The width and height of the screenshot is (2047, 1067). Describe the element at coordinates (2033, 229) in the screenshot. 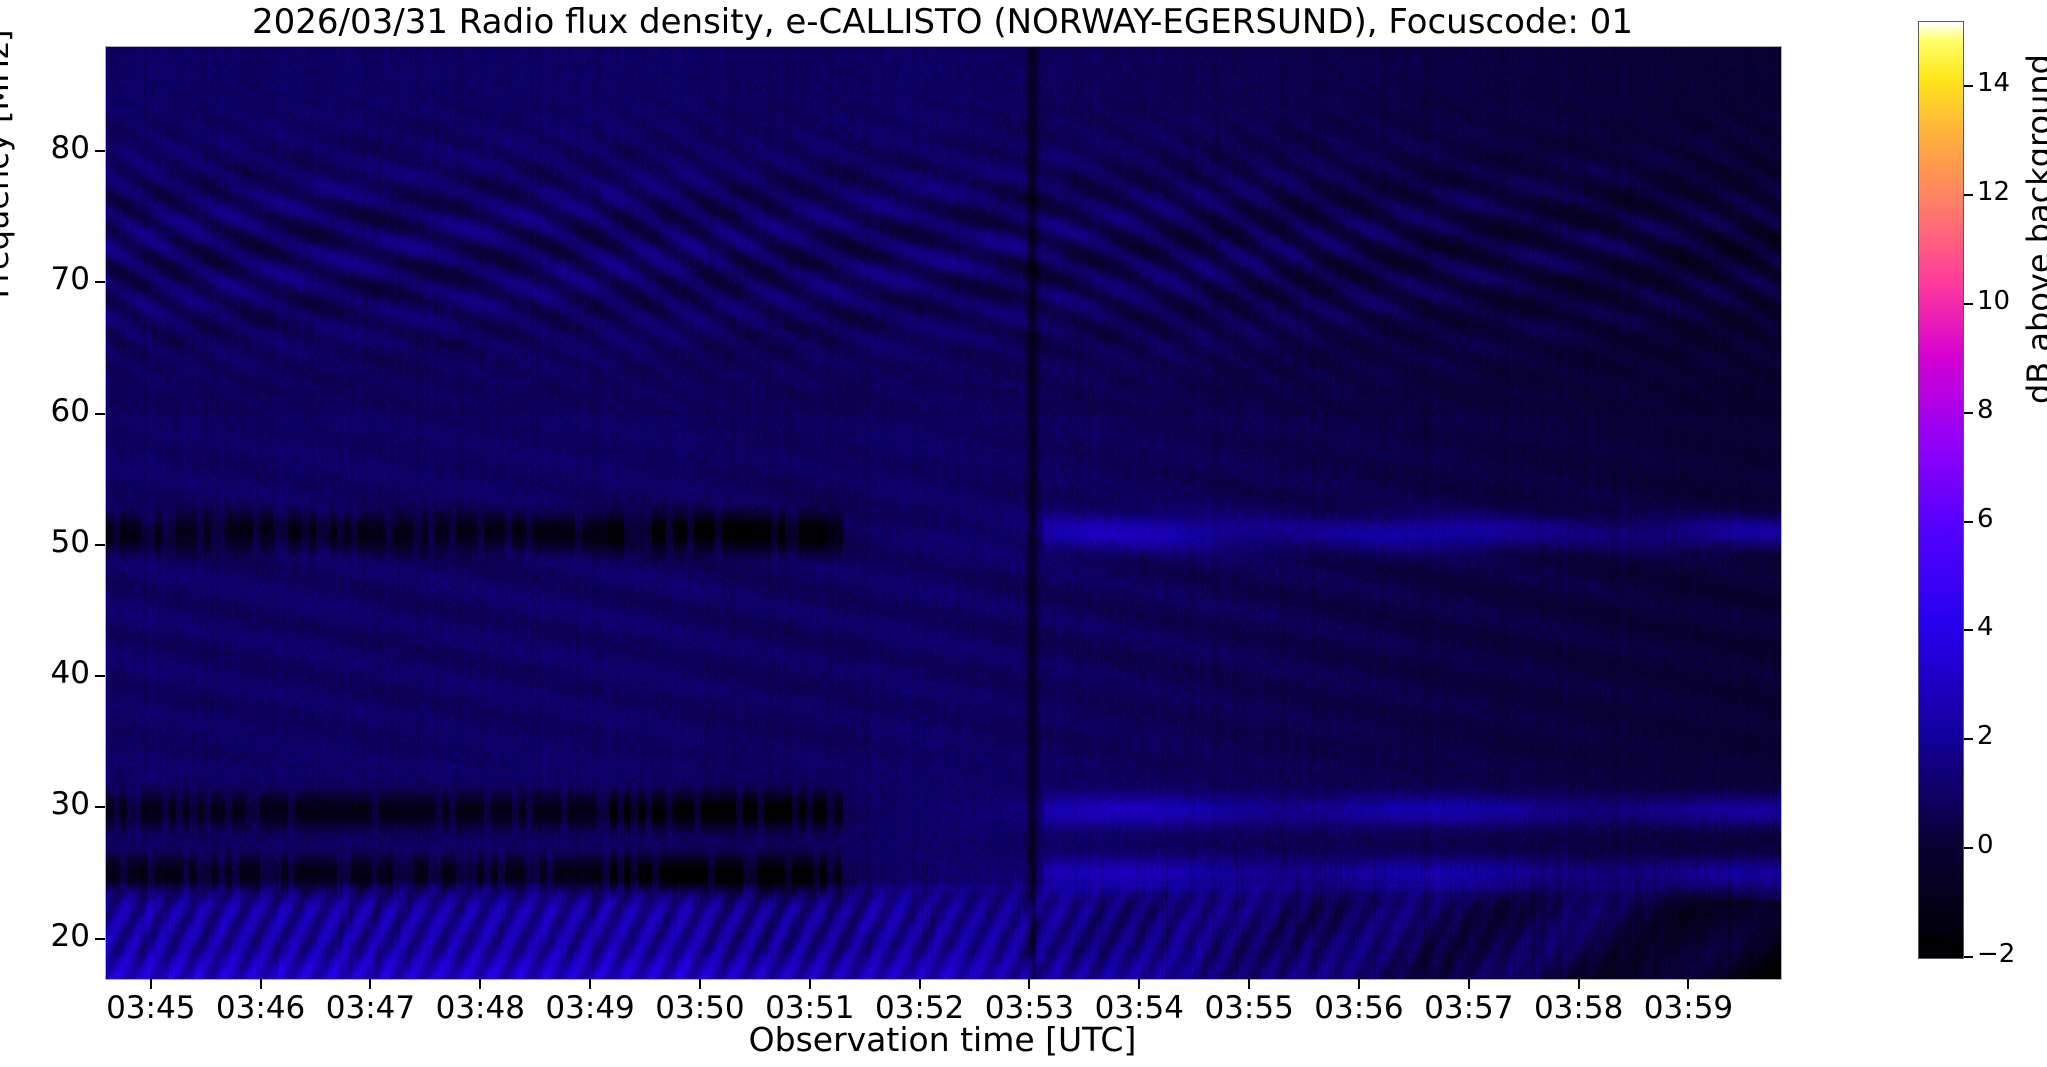

I see `colorbar-title: dB above background` at that location.